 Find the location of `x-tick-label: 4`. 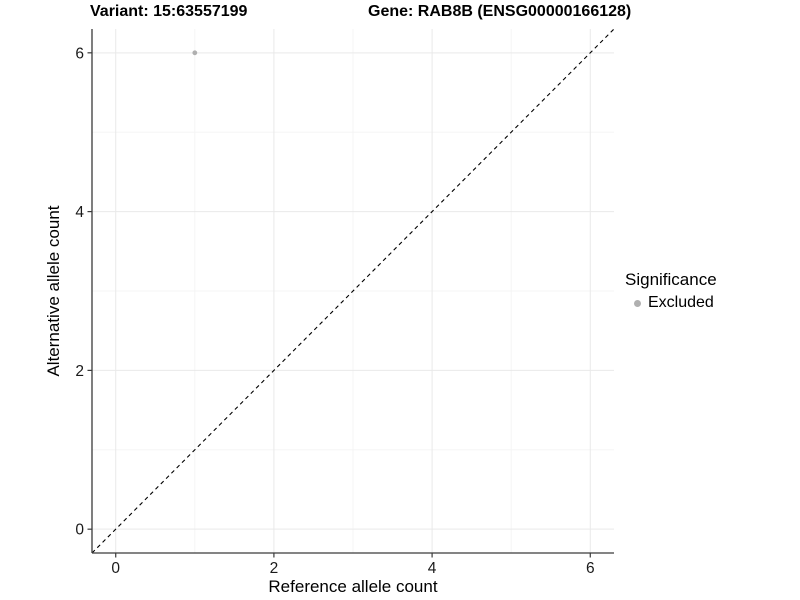

x-tick-label: 4 is located at coordinates (432, 568).